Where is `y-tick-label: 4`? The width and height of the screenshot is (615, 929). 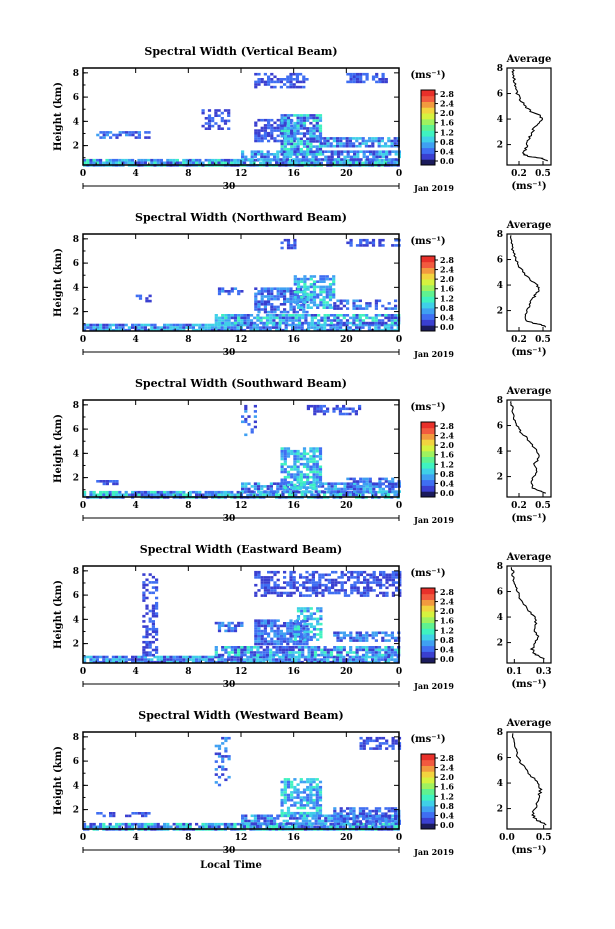
y-tick-label: 4 is located at coordinates (76, 786).